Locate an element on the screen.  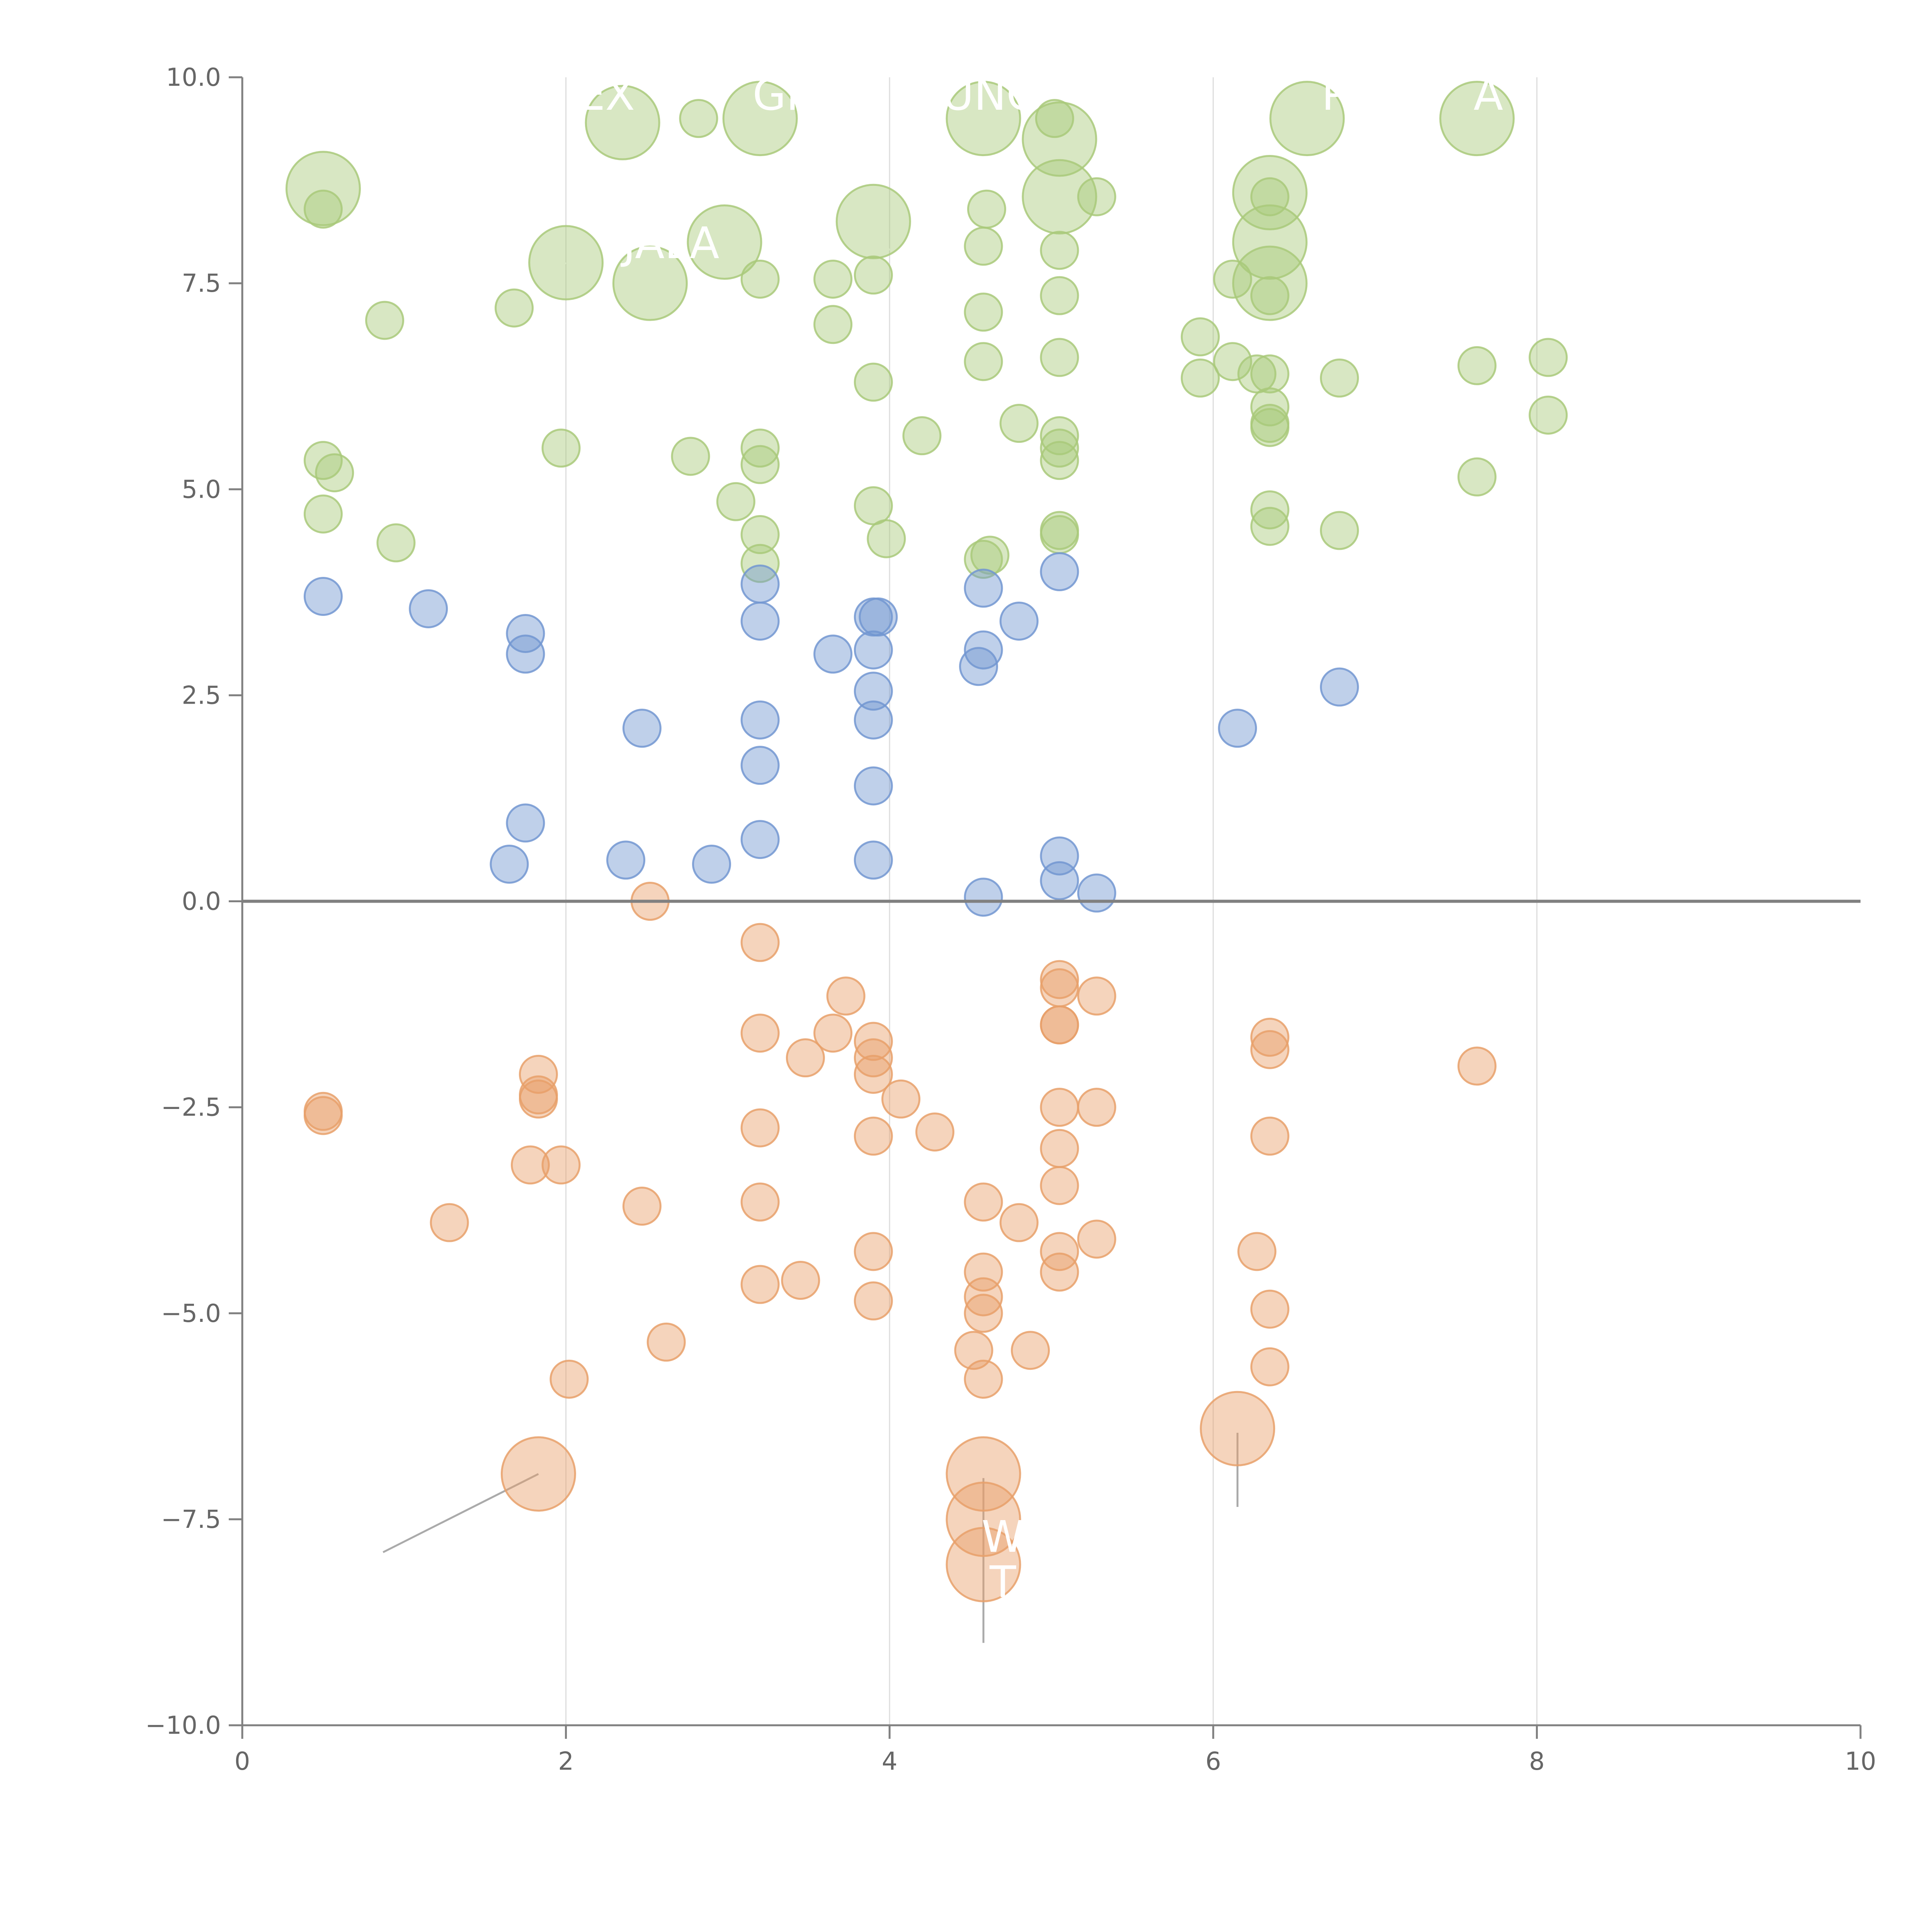
bubble-label: EX is located at coordinates (606, 95).